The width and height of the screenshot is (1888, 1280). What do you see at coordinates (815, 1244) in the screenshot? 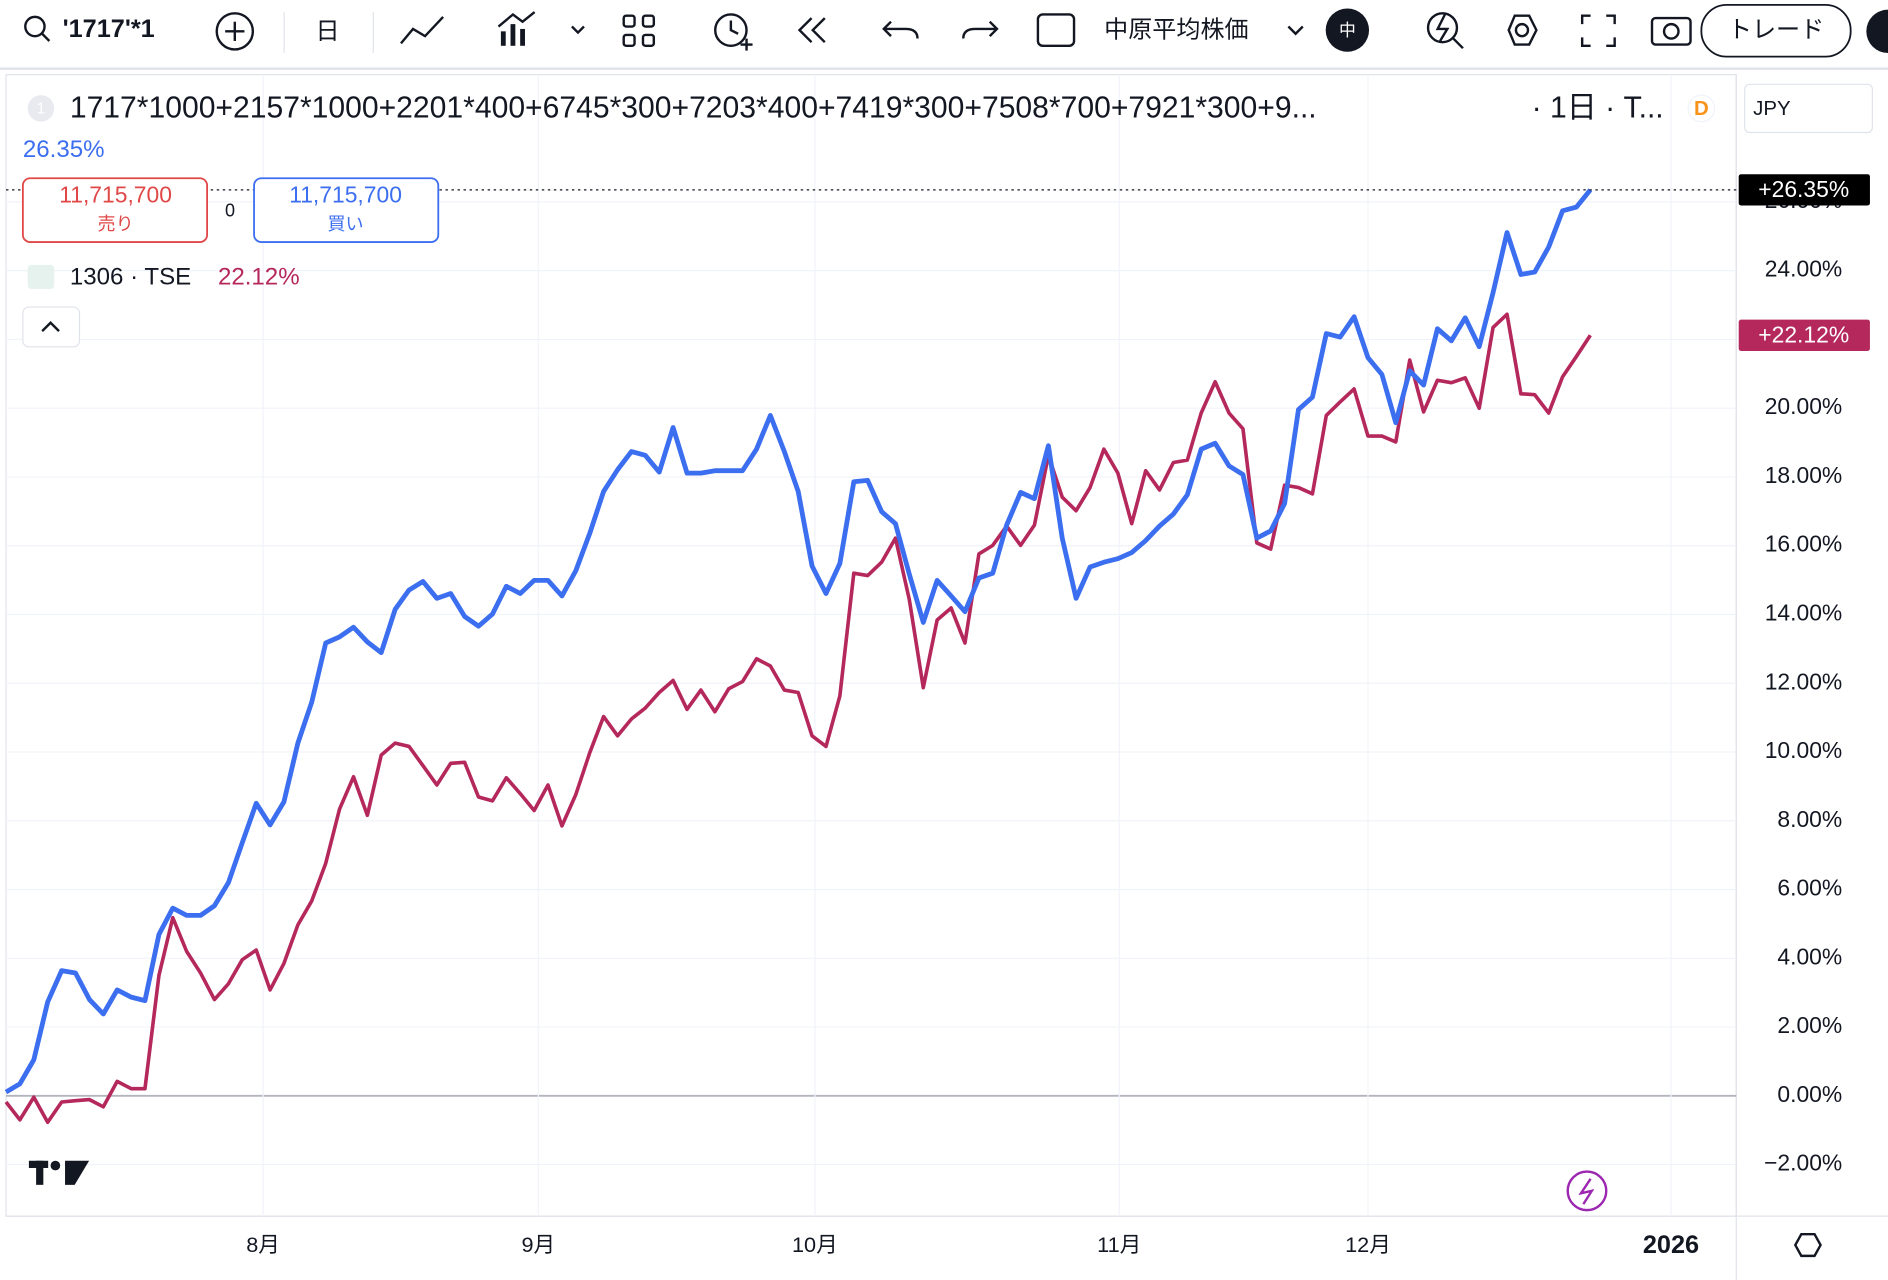
I see `x-tick-label: 10月` at bounding box center [815, 1244].